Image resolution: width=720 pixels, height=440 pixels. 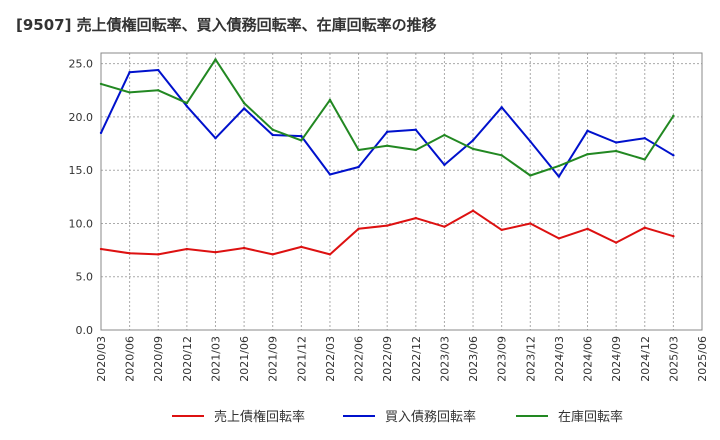 I want to click on x-tick-label: 2023/06, so click(x=473, y=359).